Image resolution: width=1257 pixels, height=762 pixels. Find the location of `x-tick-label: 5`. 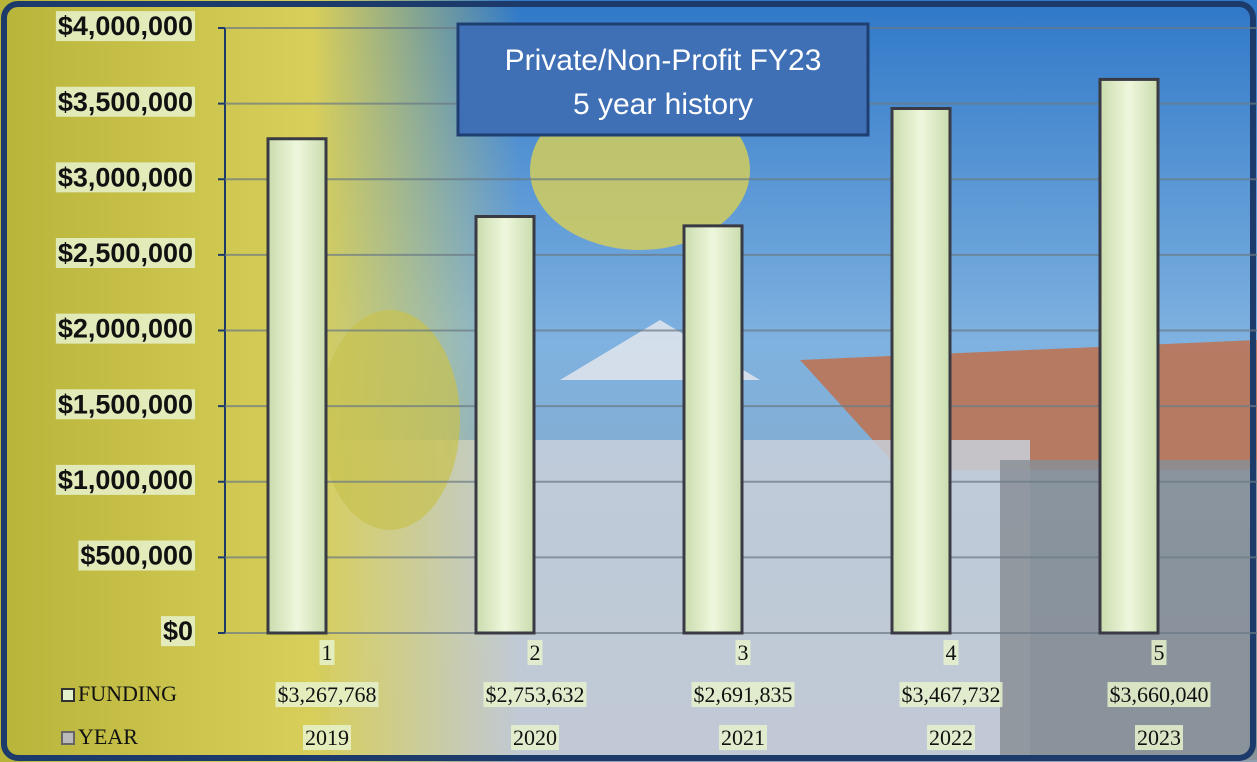

x-tick-label: 5 is located at coordinates (1159, 652).